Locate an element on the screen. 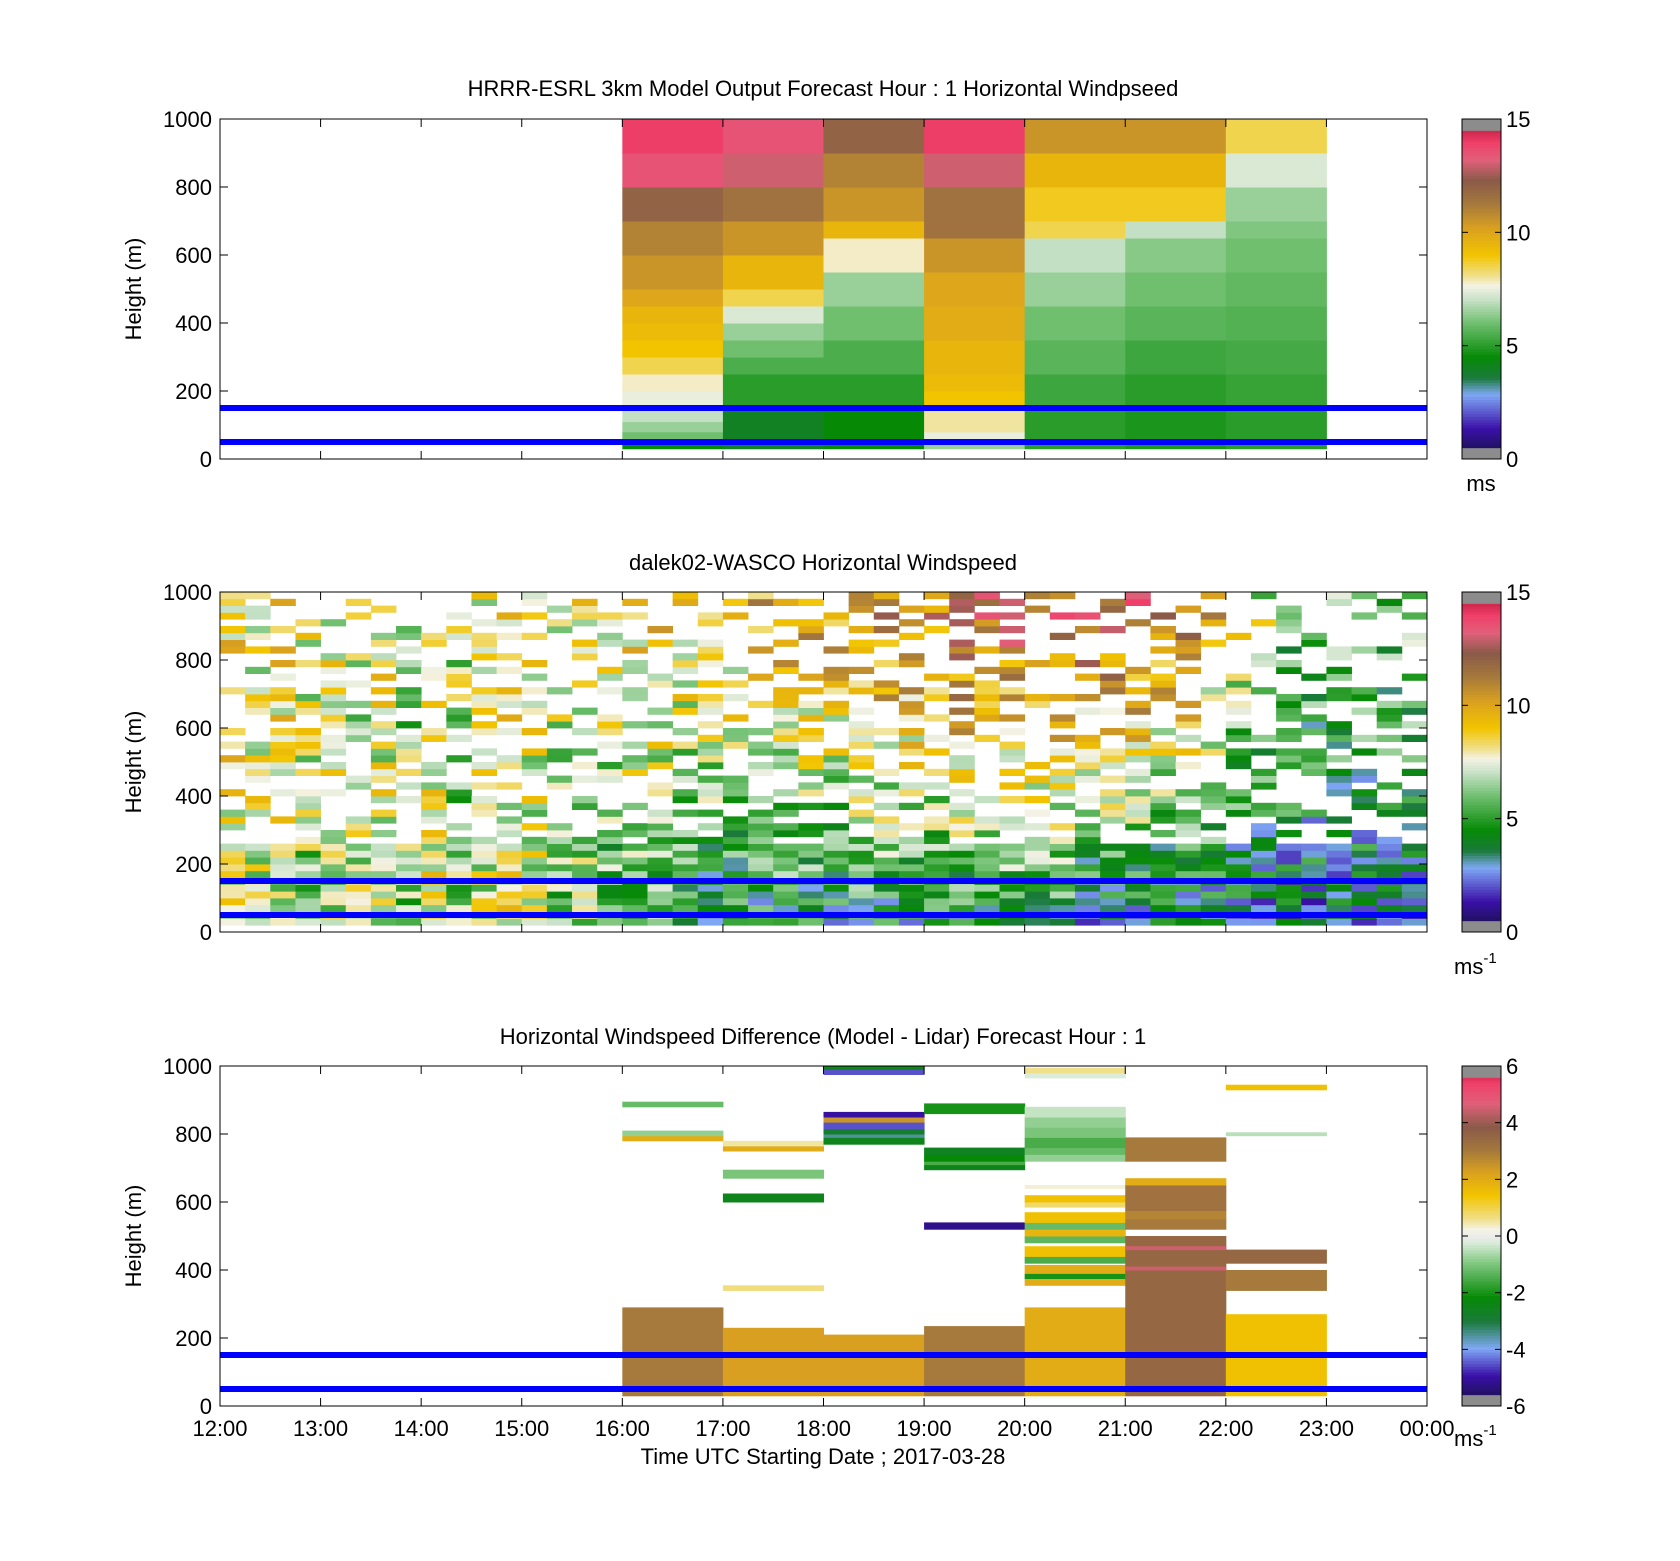 The width and height of the screenshot is (1680, 1561). y-tick-label: 200 is located at coordinates (193, 391).